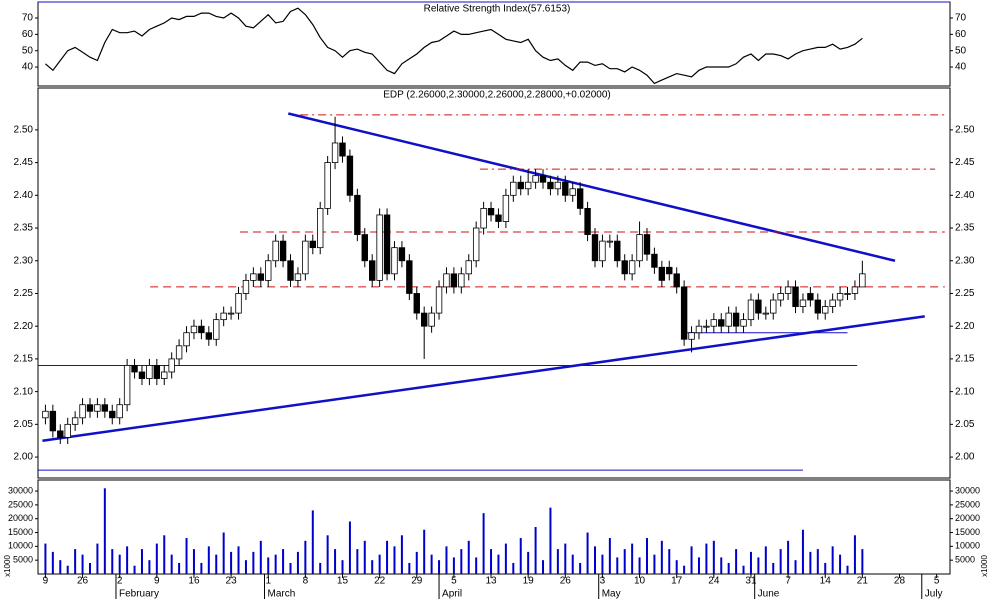  I want to click on y-tick-label: 2.10, so click(24, 391).